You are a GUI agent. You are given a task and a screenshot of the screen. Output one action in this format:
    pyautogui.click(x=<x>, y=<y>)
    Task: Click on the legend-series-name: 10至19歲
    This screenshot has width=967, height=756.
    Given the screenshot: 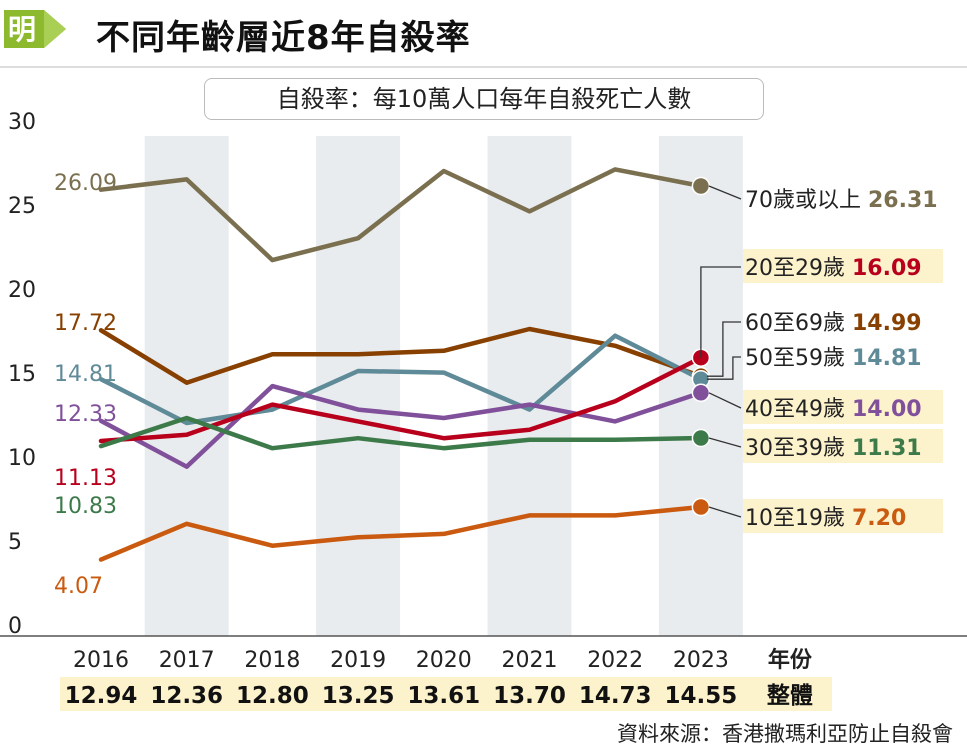 What is the action you would take?
    pyautogui.click(x=798, y=518)
    